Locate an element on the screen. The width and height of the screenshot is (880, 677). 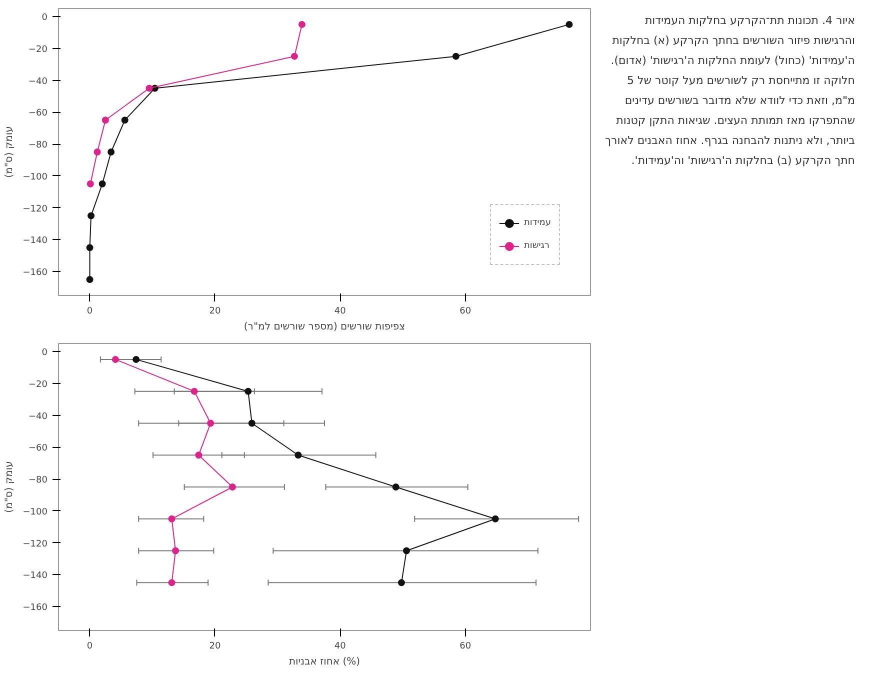
legend-label: רגישות is located at coordinates (537, 246).